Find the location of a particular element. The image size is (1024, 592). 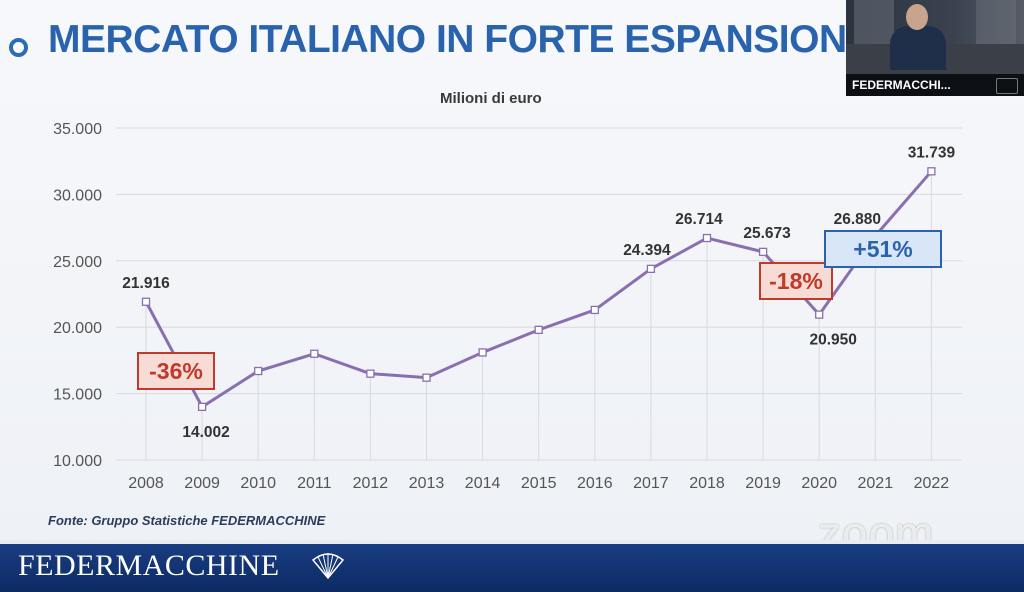

x-tick-label: 2017 is located at coordinates (651, 483).